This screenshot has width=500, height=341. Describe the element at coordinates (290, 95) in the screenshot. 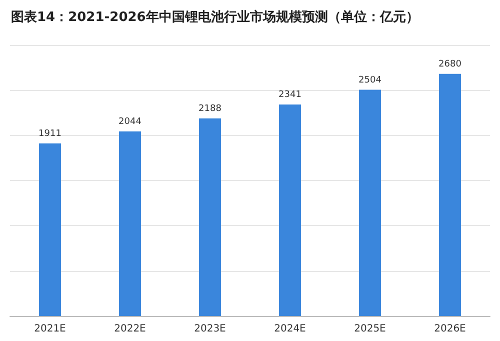

I see `data-label: 2341` at that location.